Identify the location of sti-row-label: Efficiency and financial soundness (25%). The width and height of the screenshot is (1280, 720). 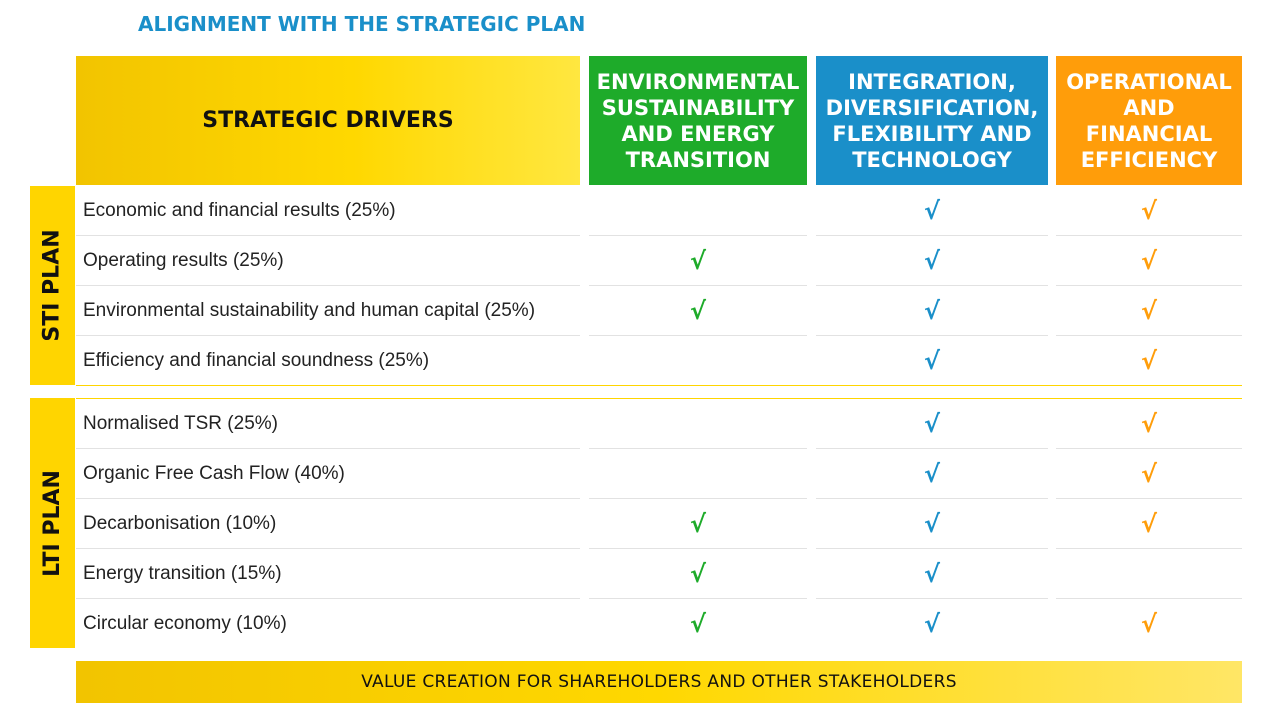
(256, 360).